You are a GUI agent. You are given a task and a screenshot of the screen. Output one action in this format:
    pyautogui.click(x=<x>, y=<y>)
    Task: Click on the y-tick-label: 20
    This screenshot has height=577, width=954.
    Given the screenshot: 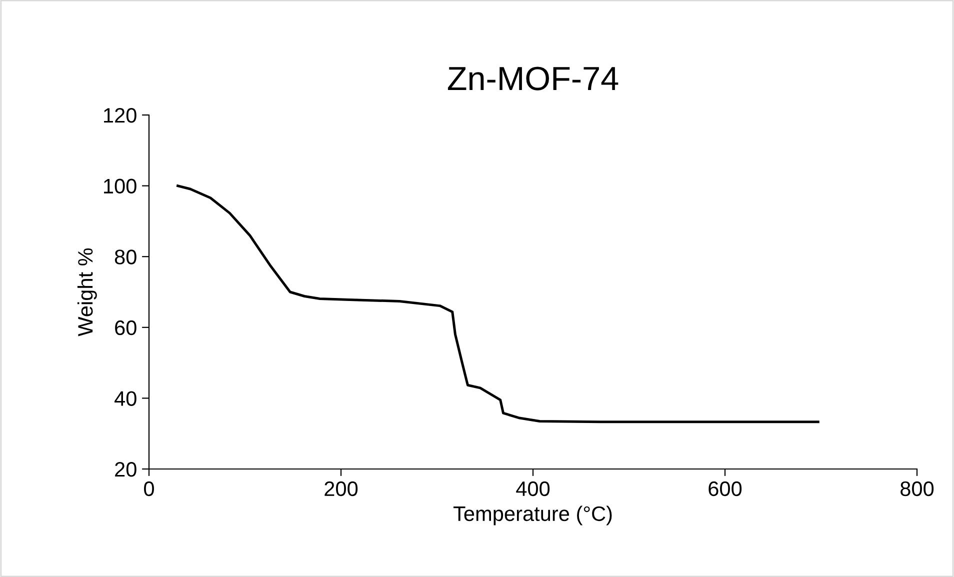 What is the action you would take?
    pyautogui.click(x=125, y=469)
    